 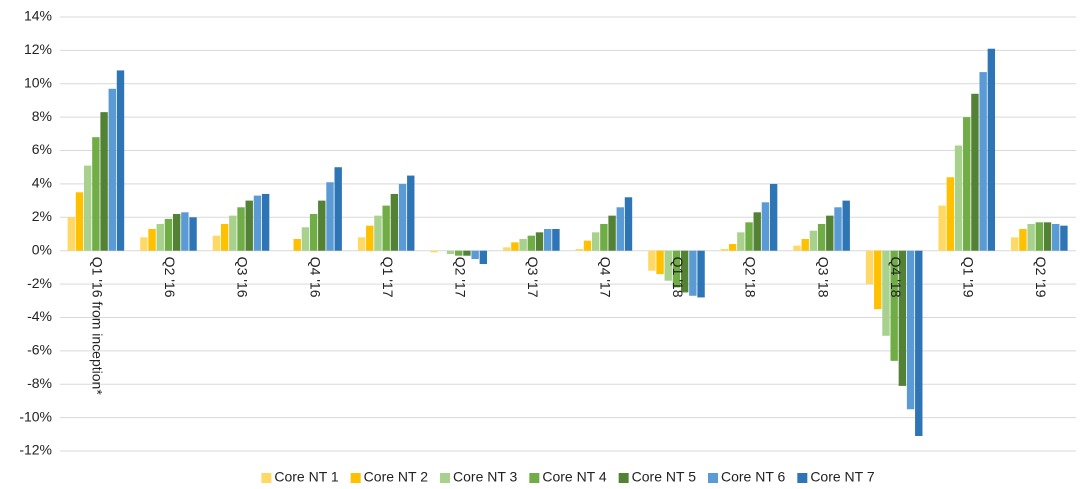 What do you see at coordinates (42, 116) in the screenshot?
I see `y-tick-label: 8%` at bounding box center [42, 116].